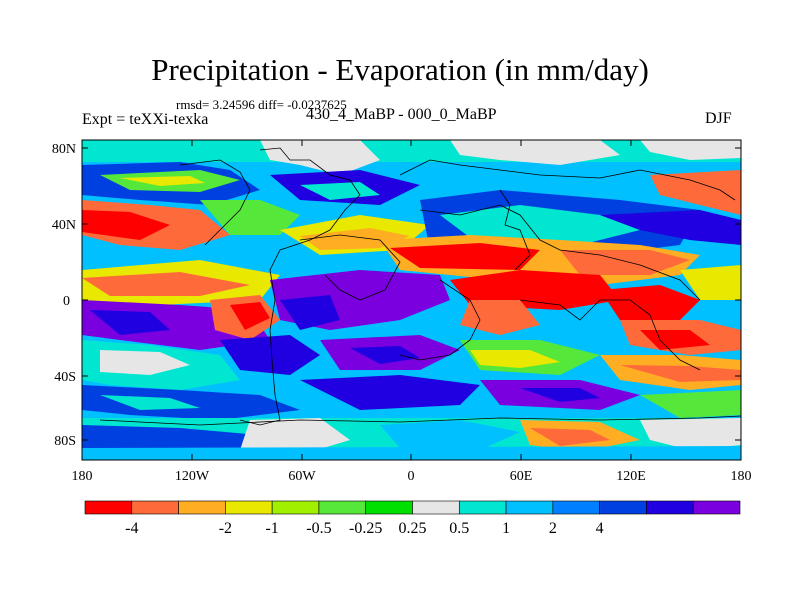  I want to click on colorbar, so click(412, 507).